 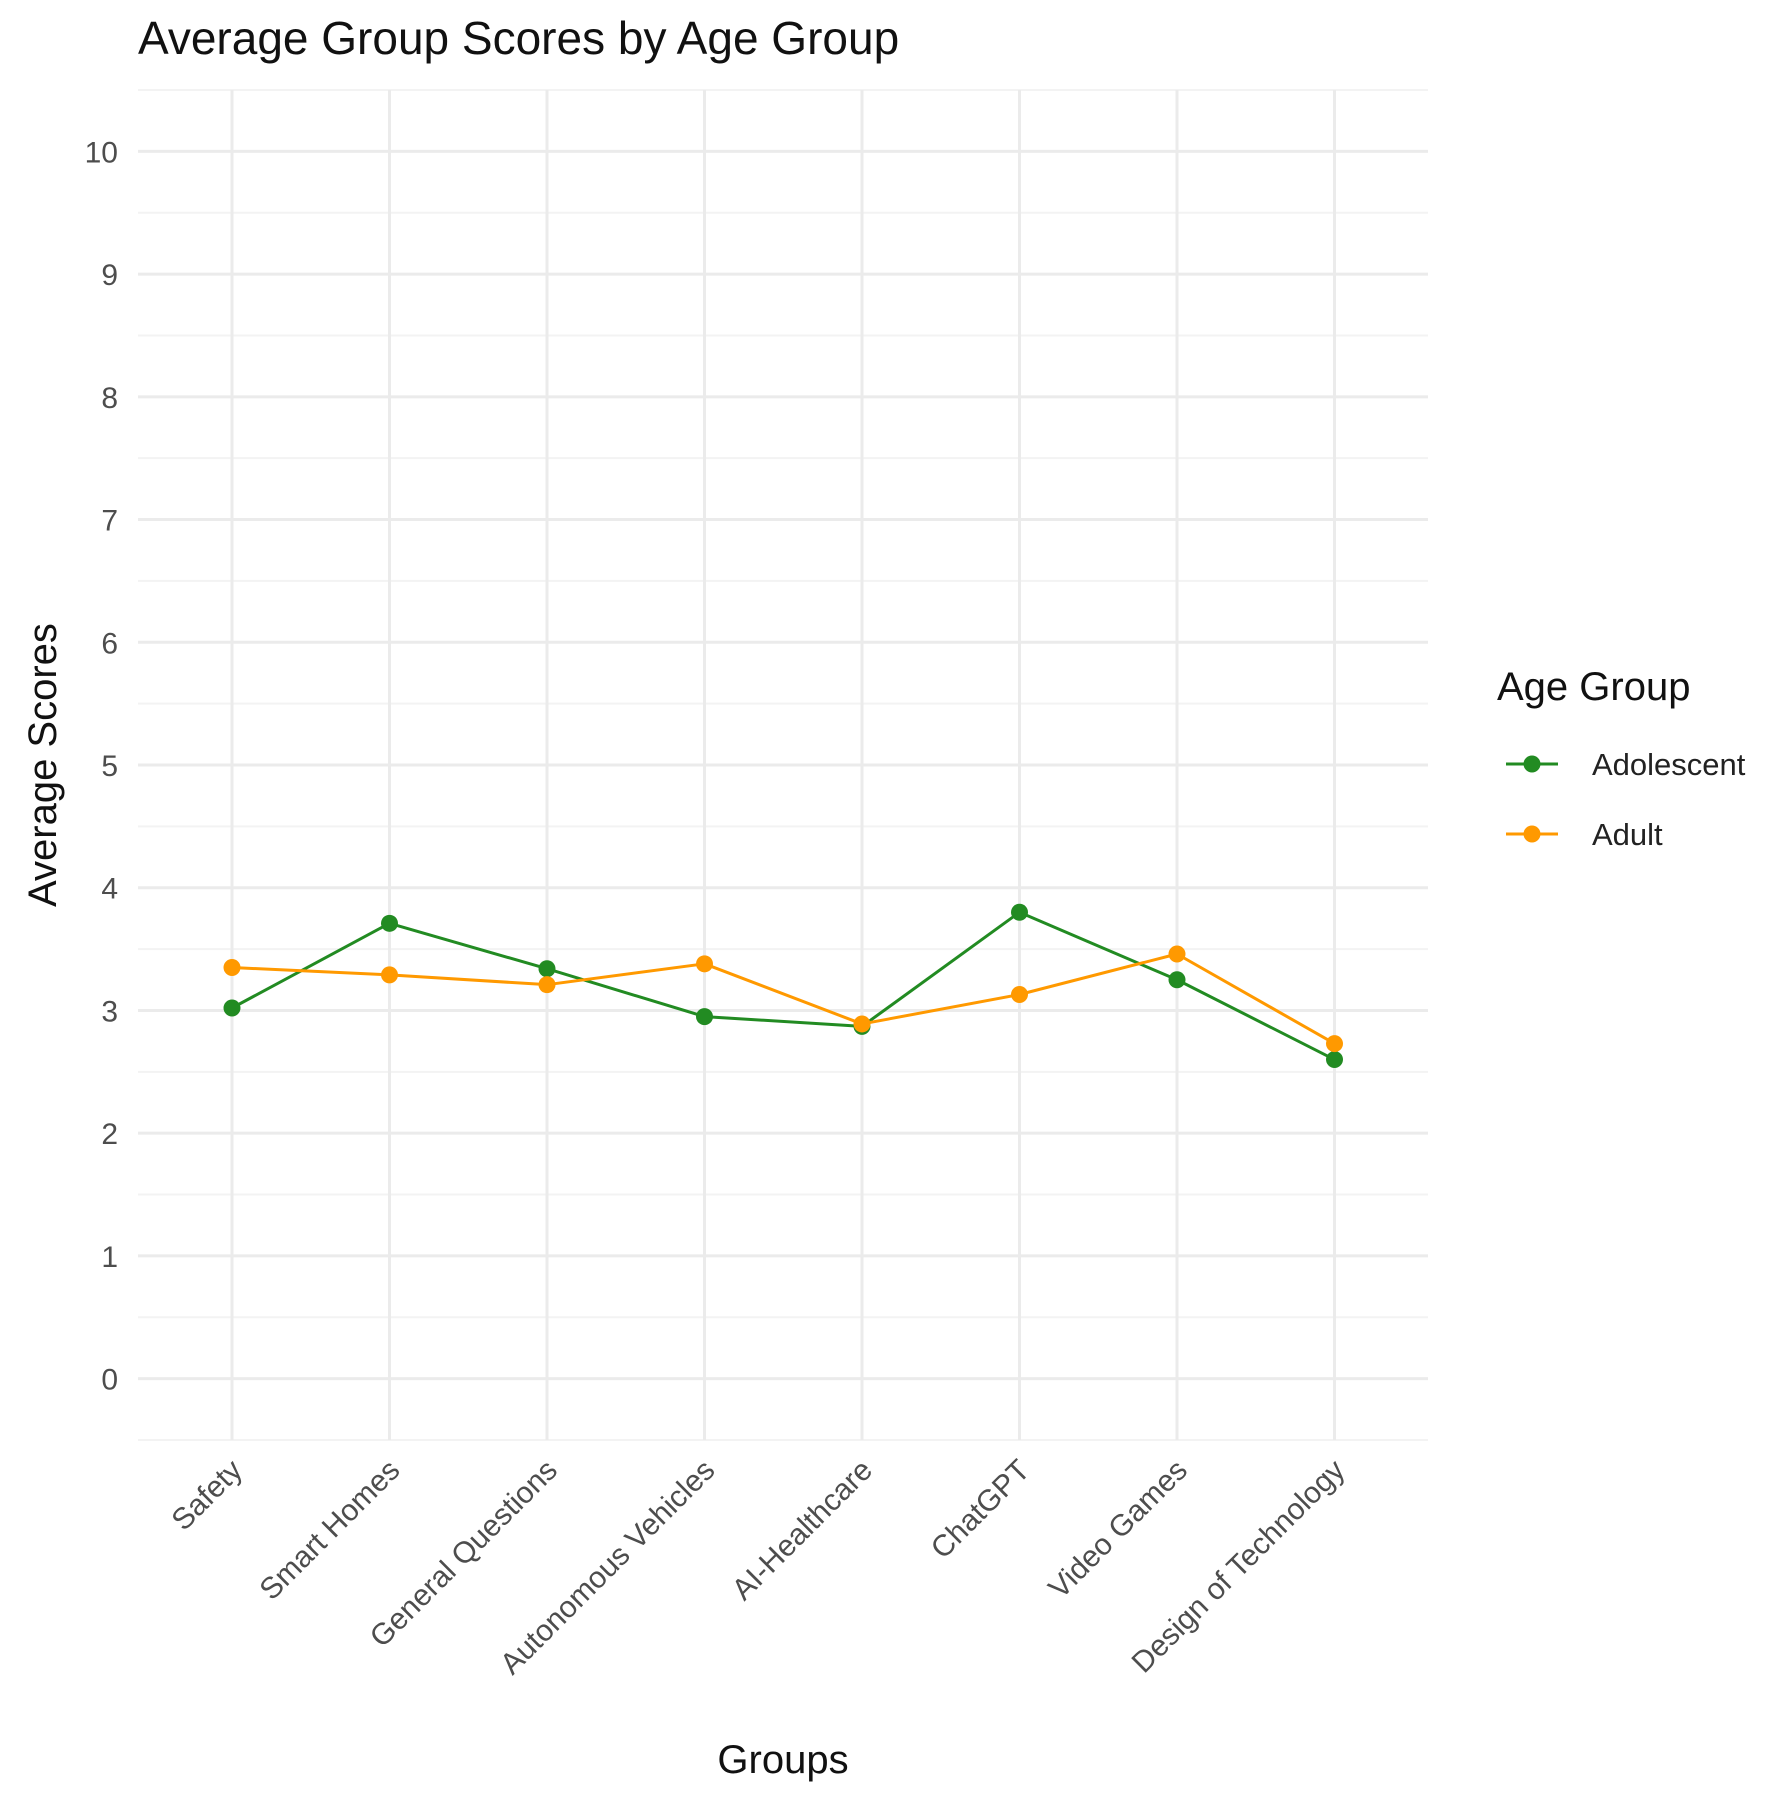 I want to click on legend-label: Adolescent, so click(x=1669, y=764).